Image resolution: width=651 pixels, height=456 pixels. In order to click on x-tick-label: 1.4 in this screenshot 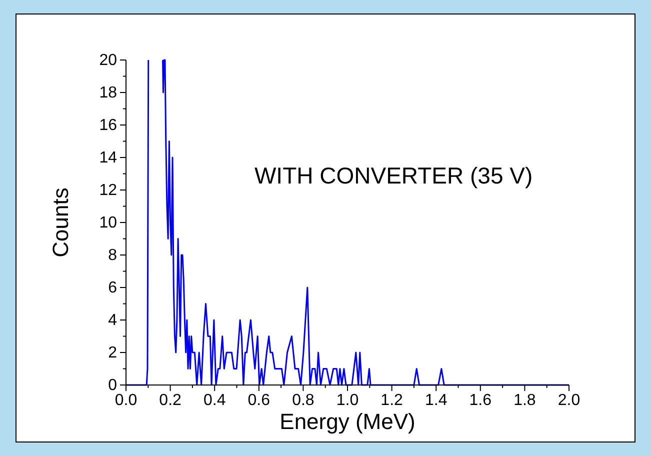, I will do `click(436, 400)`.